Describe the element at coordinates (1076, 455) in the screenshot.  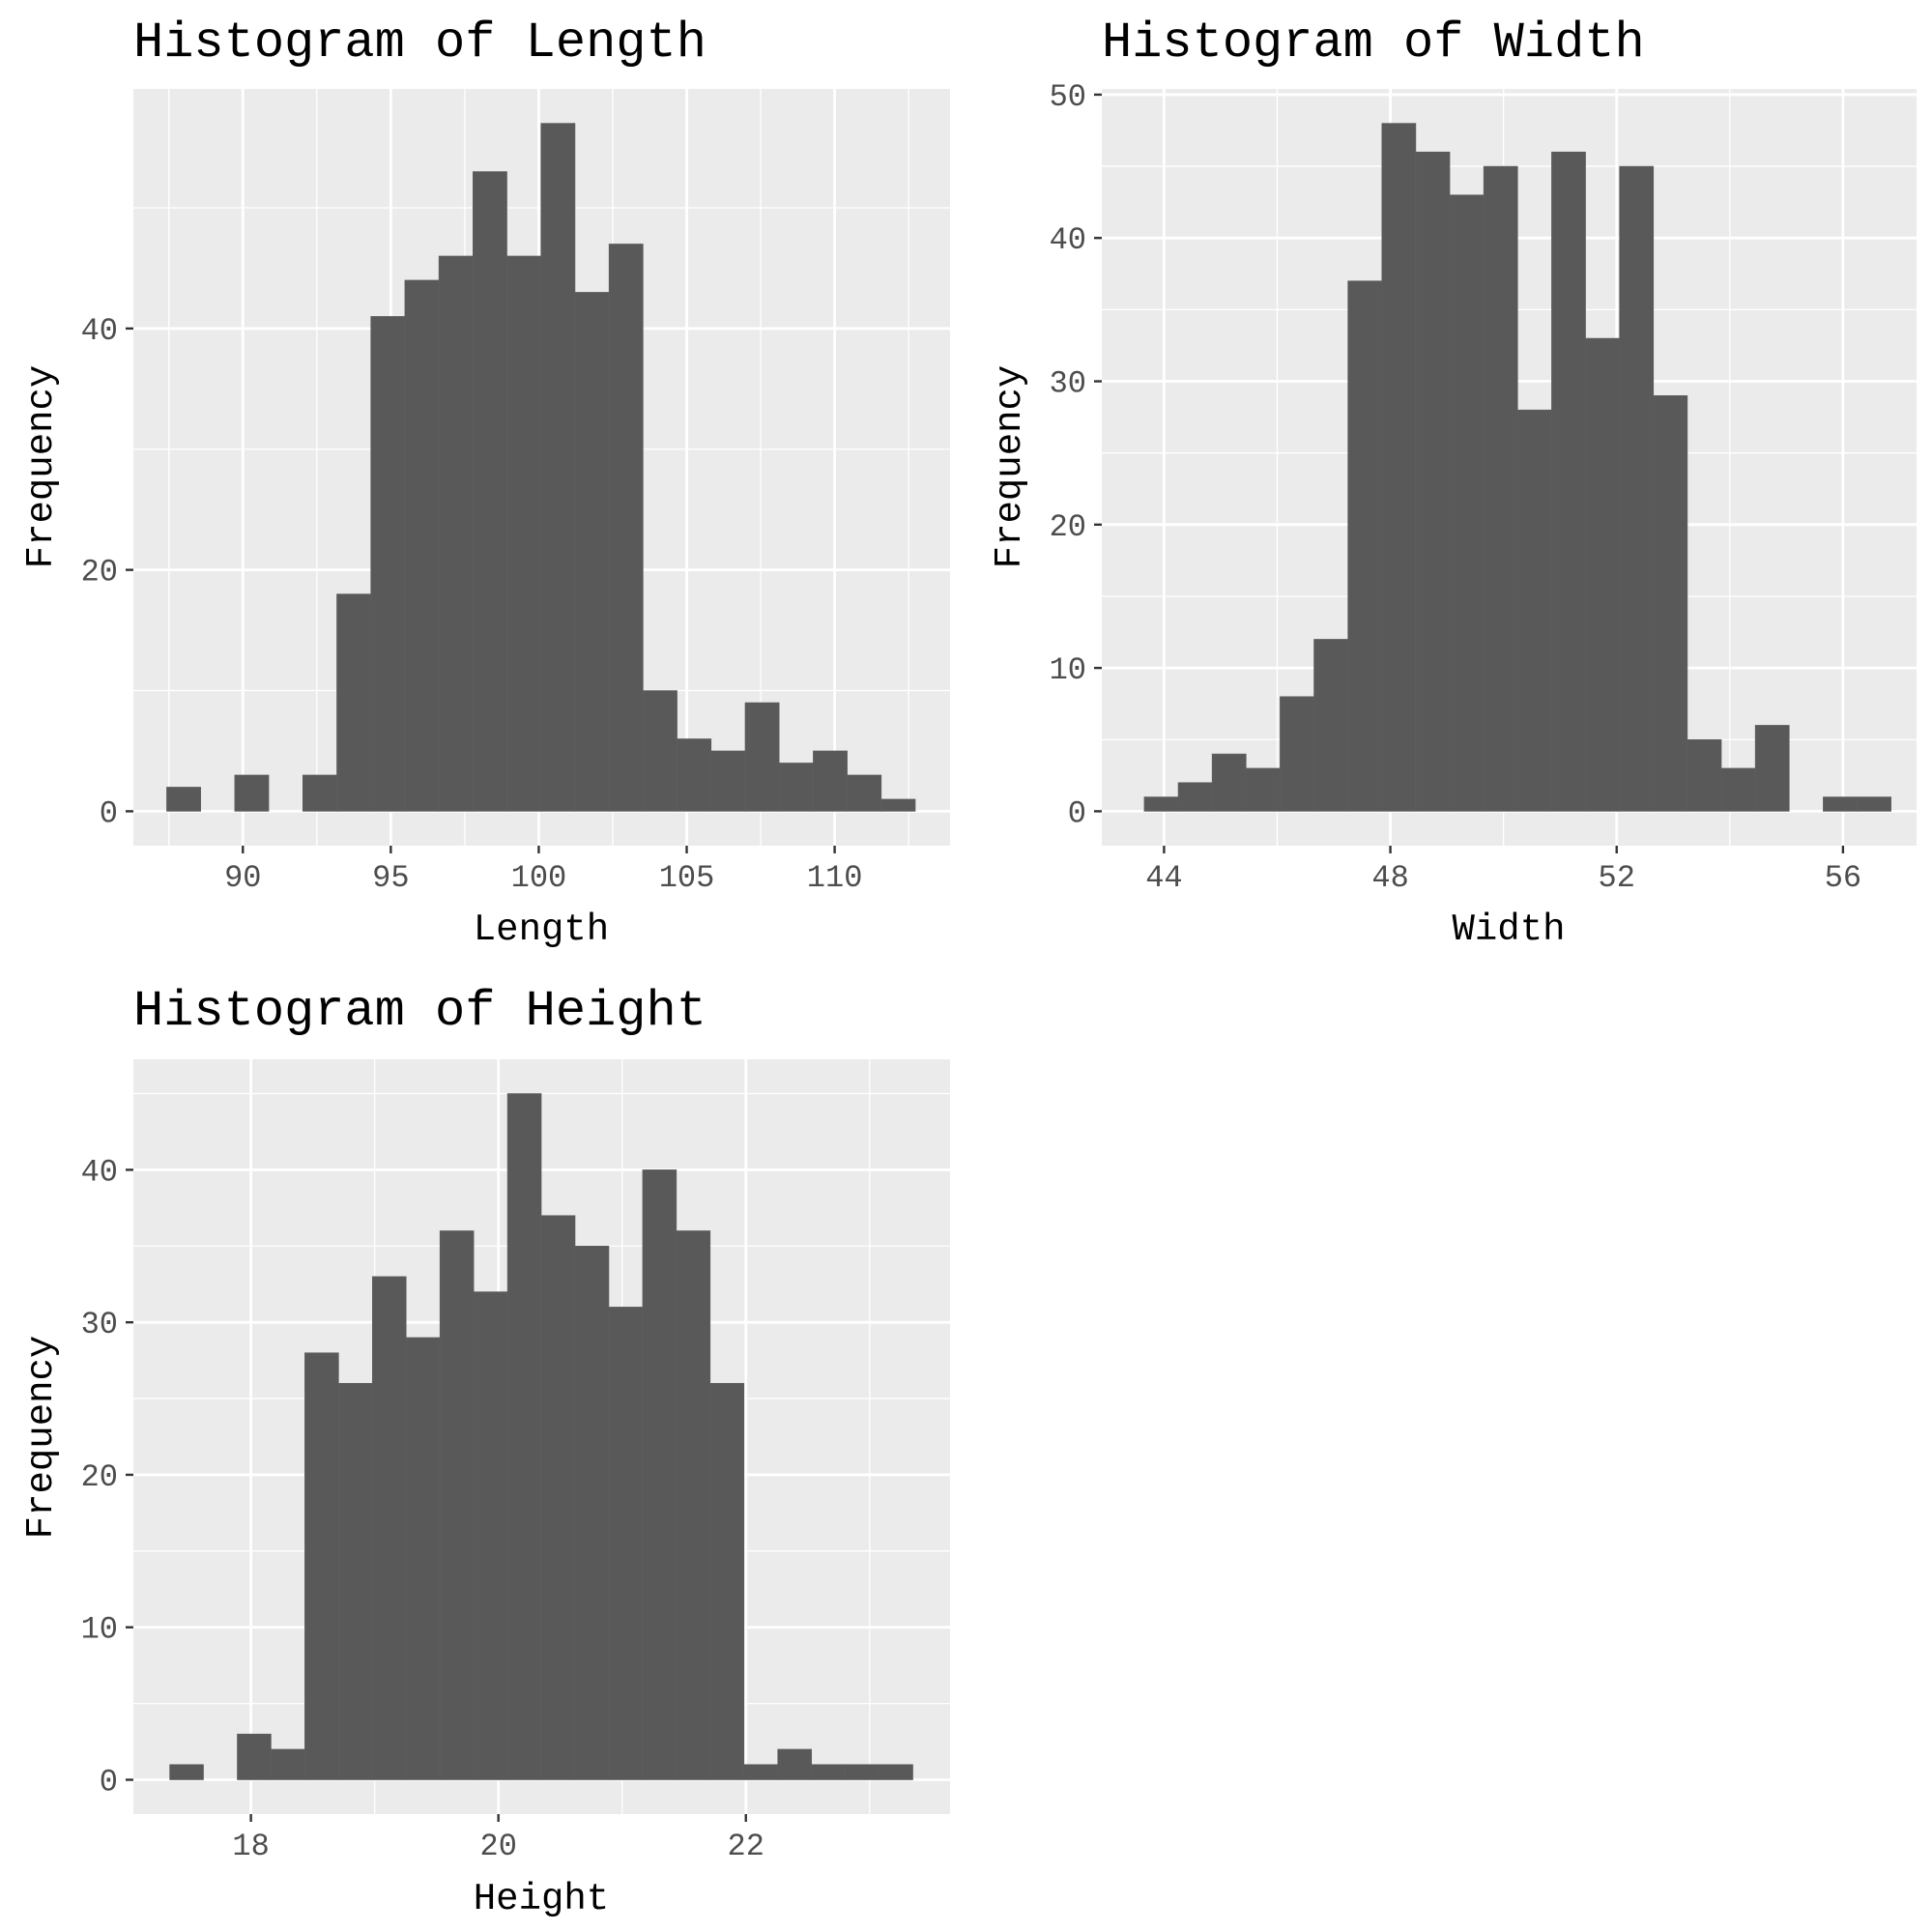
I see `y-axis-ticks: 0 10 20 30 40 50` at that location.